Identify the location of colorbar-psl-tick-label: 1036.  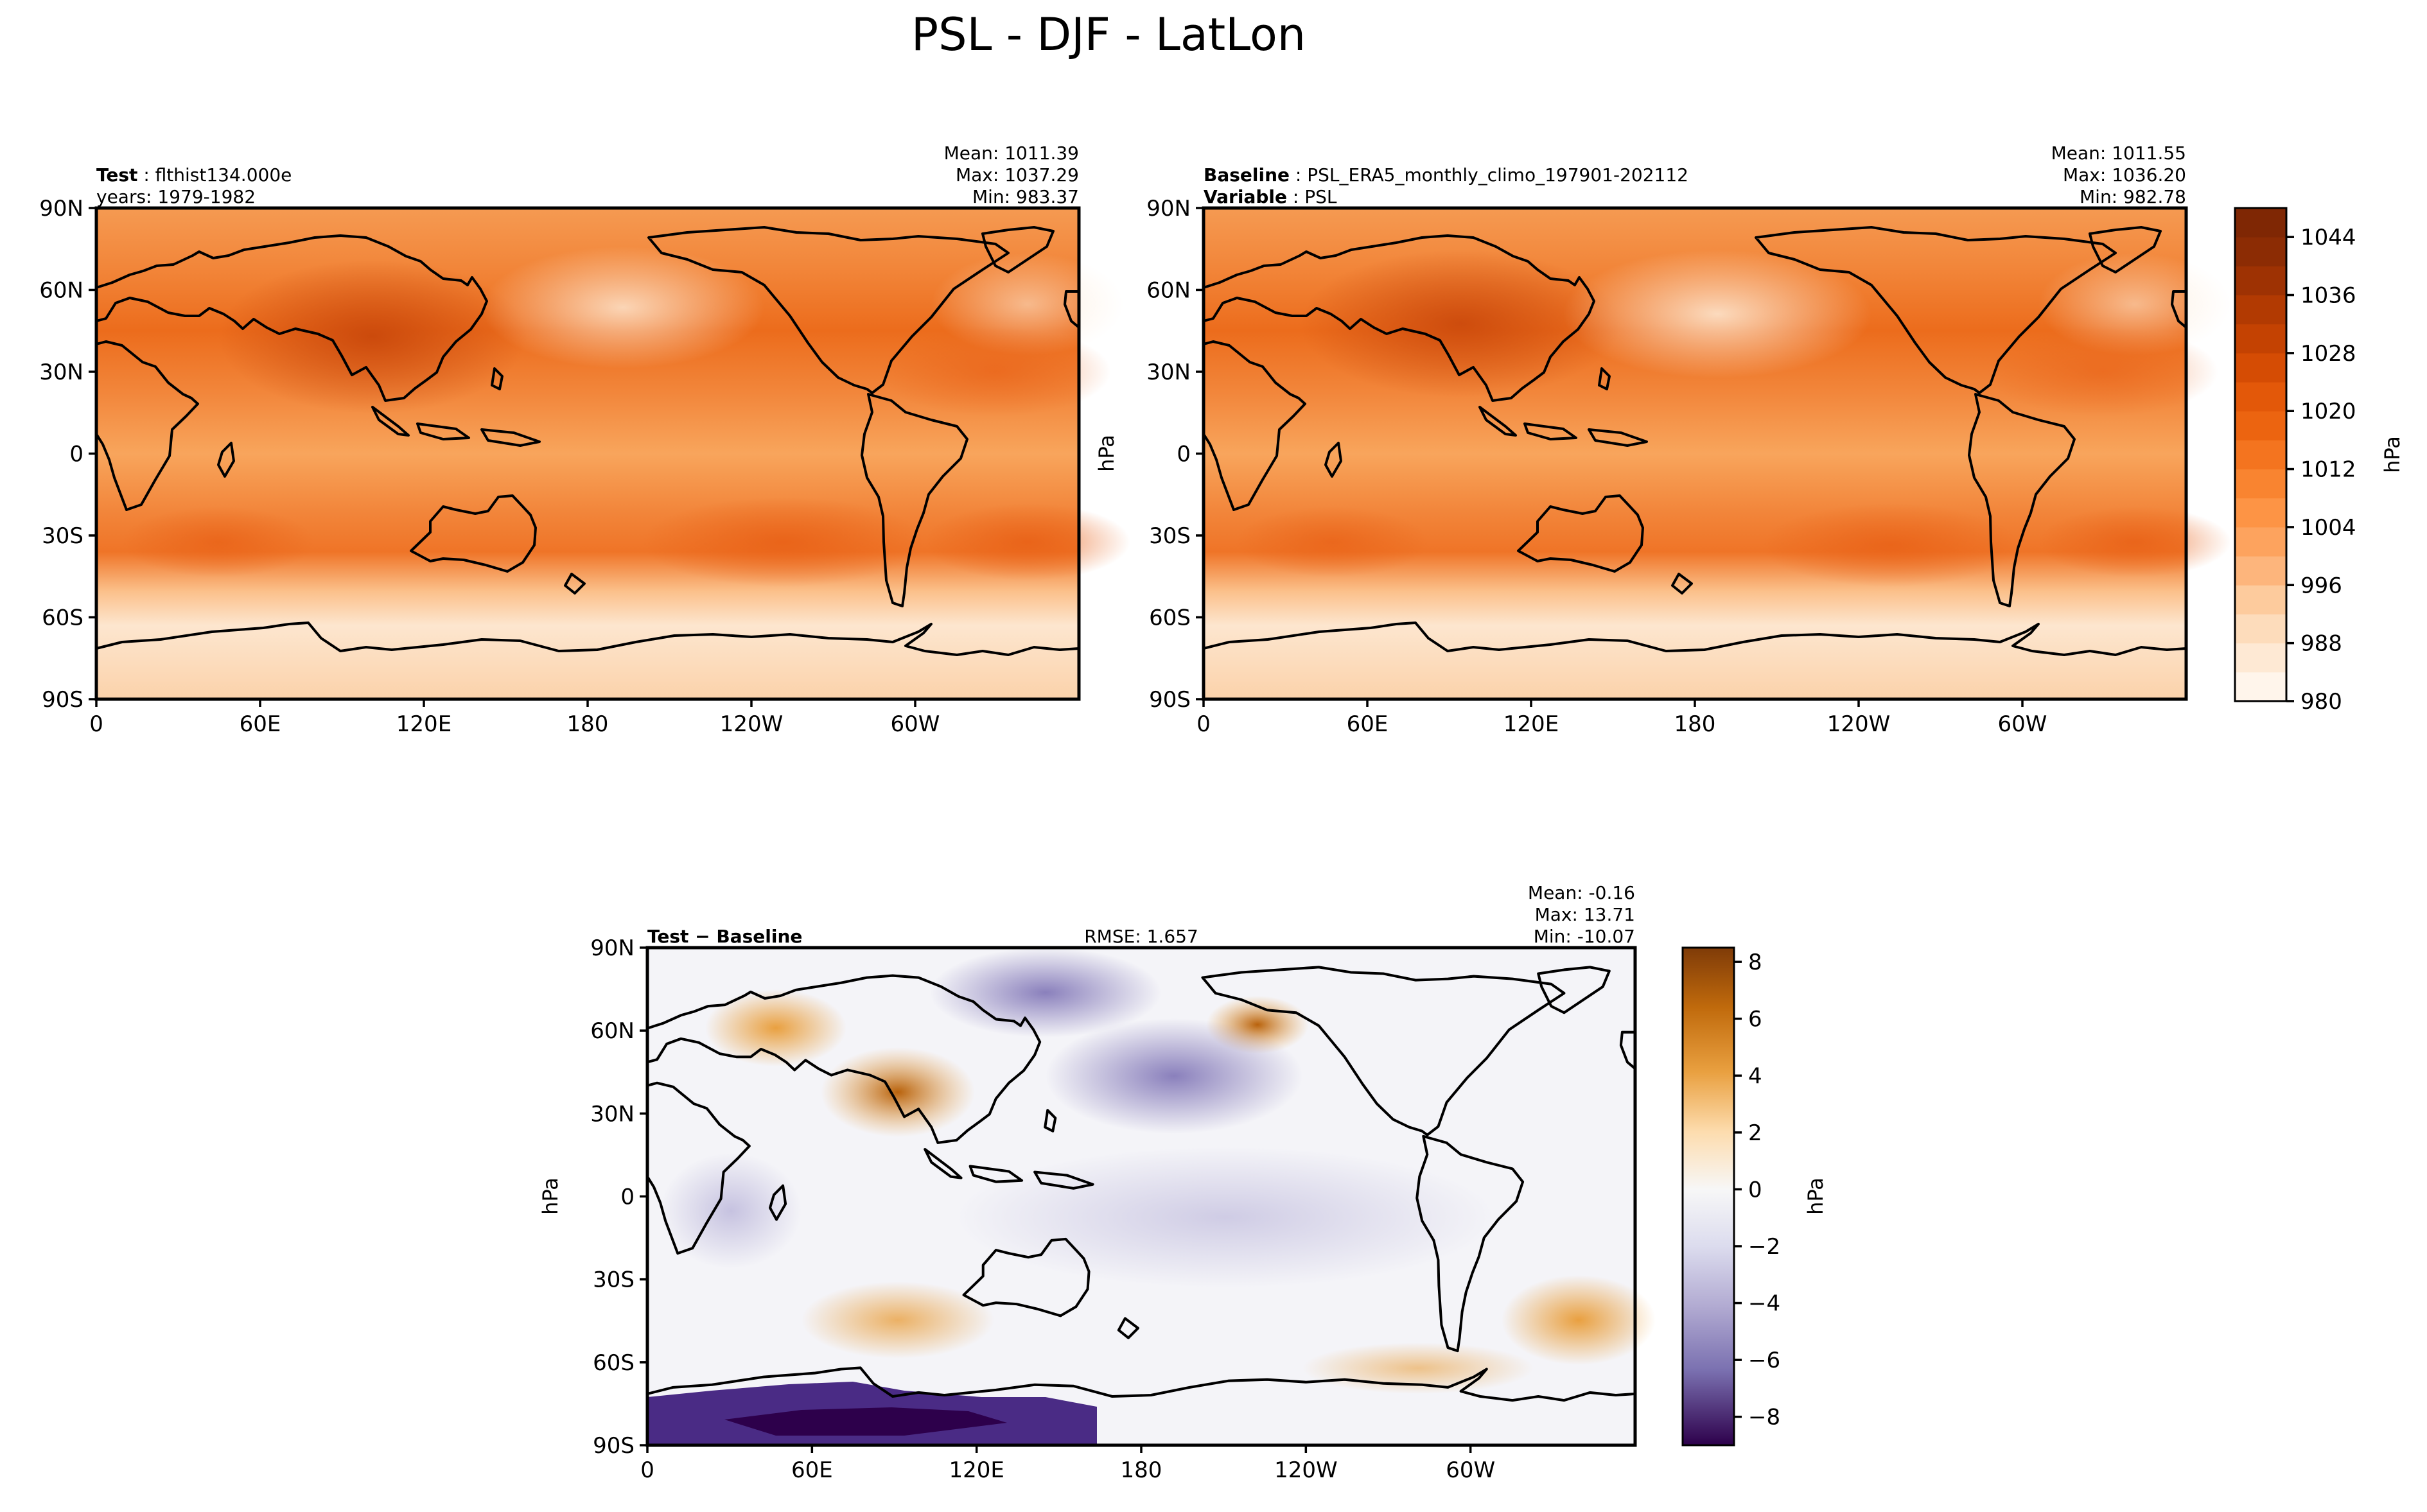
(2328, 296).